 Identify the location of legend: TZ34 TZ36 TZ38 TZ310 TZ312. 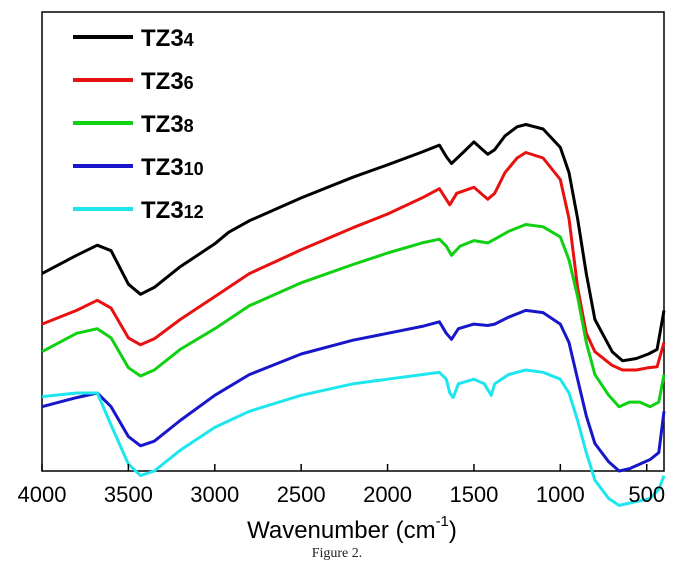
(138, 124).